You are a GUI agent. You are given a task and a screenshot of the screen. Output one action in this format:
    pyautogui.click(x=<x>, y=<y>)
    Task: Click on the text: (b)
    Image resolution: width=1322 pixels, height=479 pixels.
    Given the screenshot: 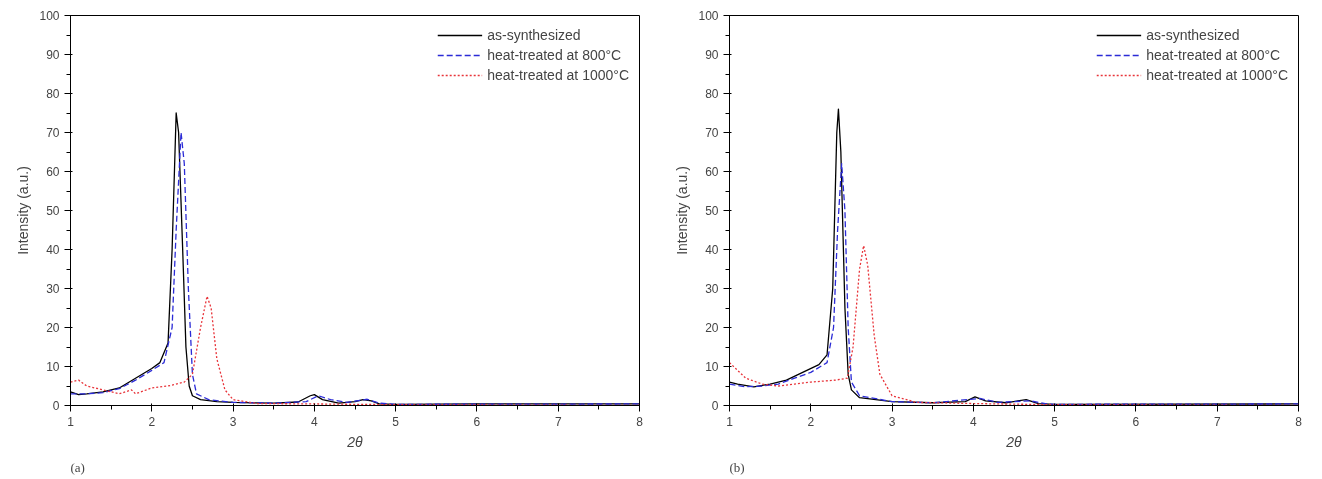 What is the action you would take?
    pyautogui.click(x=737, y=467)
    